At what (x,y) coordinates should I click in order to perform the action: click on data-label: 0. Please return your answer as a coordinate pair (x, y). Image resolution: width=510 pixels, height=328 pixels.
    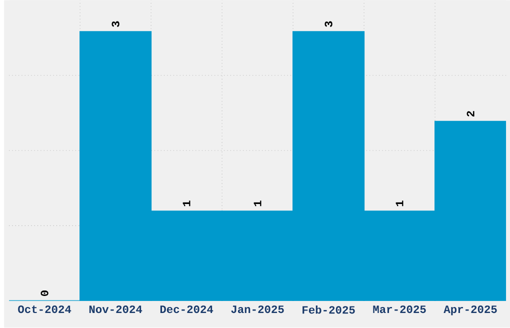
    Looking at the image, I should click on (44, 293).